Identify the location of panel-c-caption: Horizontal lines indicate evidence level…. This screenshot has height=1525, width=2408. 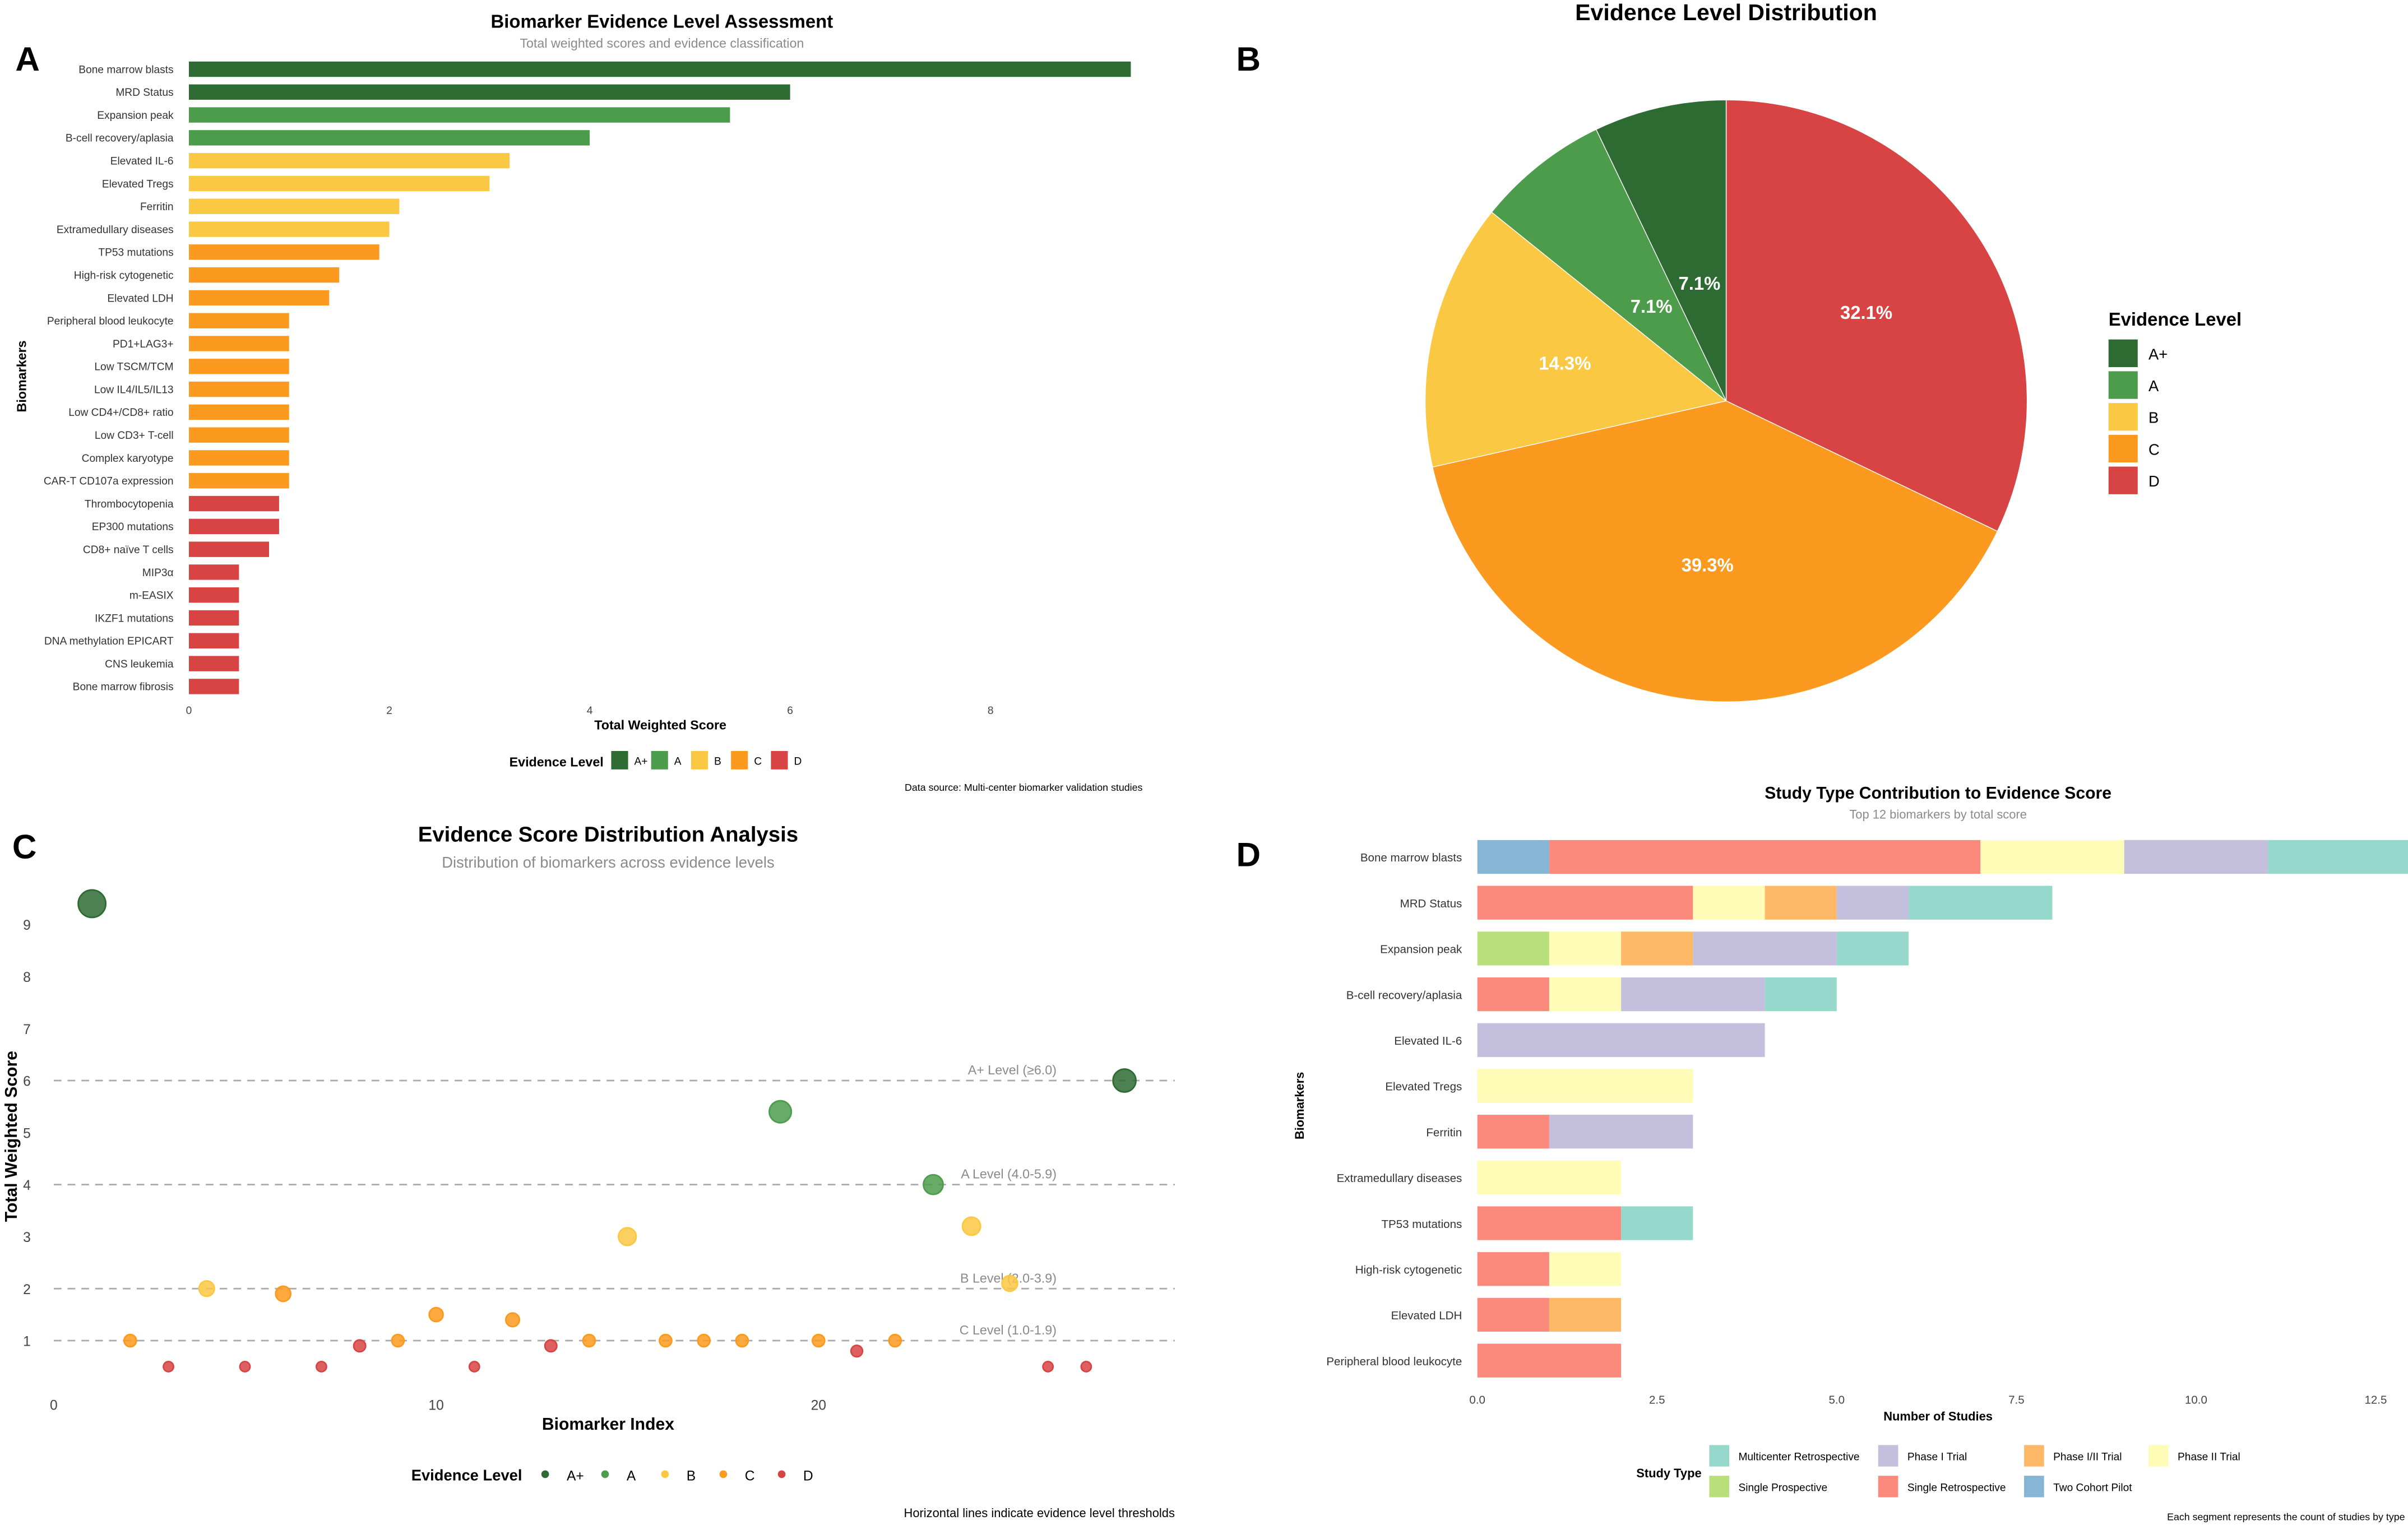
(1039, 1513).